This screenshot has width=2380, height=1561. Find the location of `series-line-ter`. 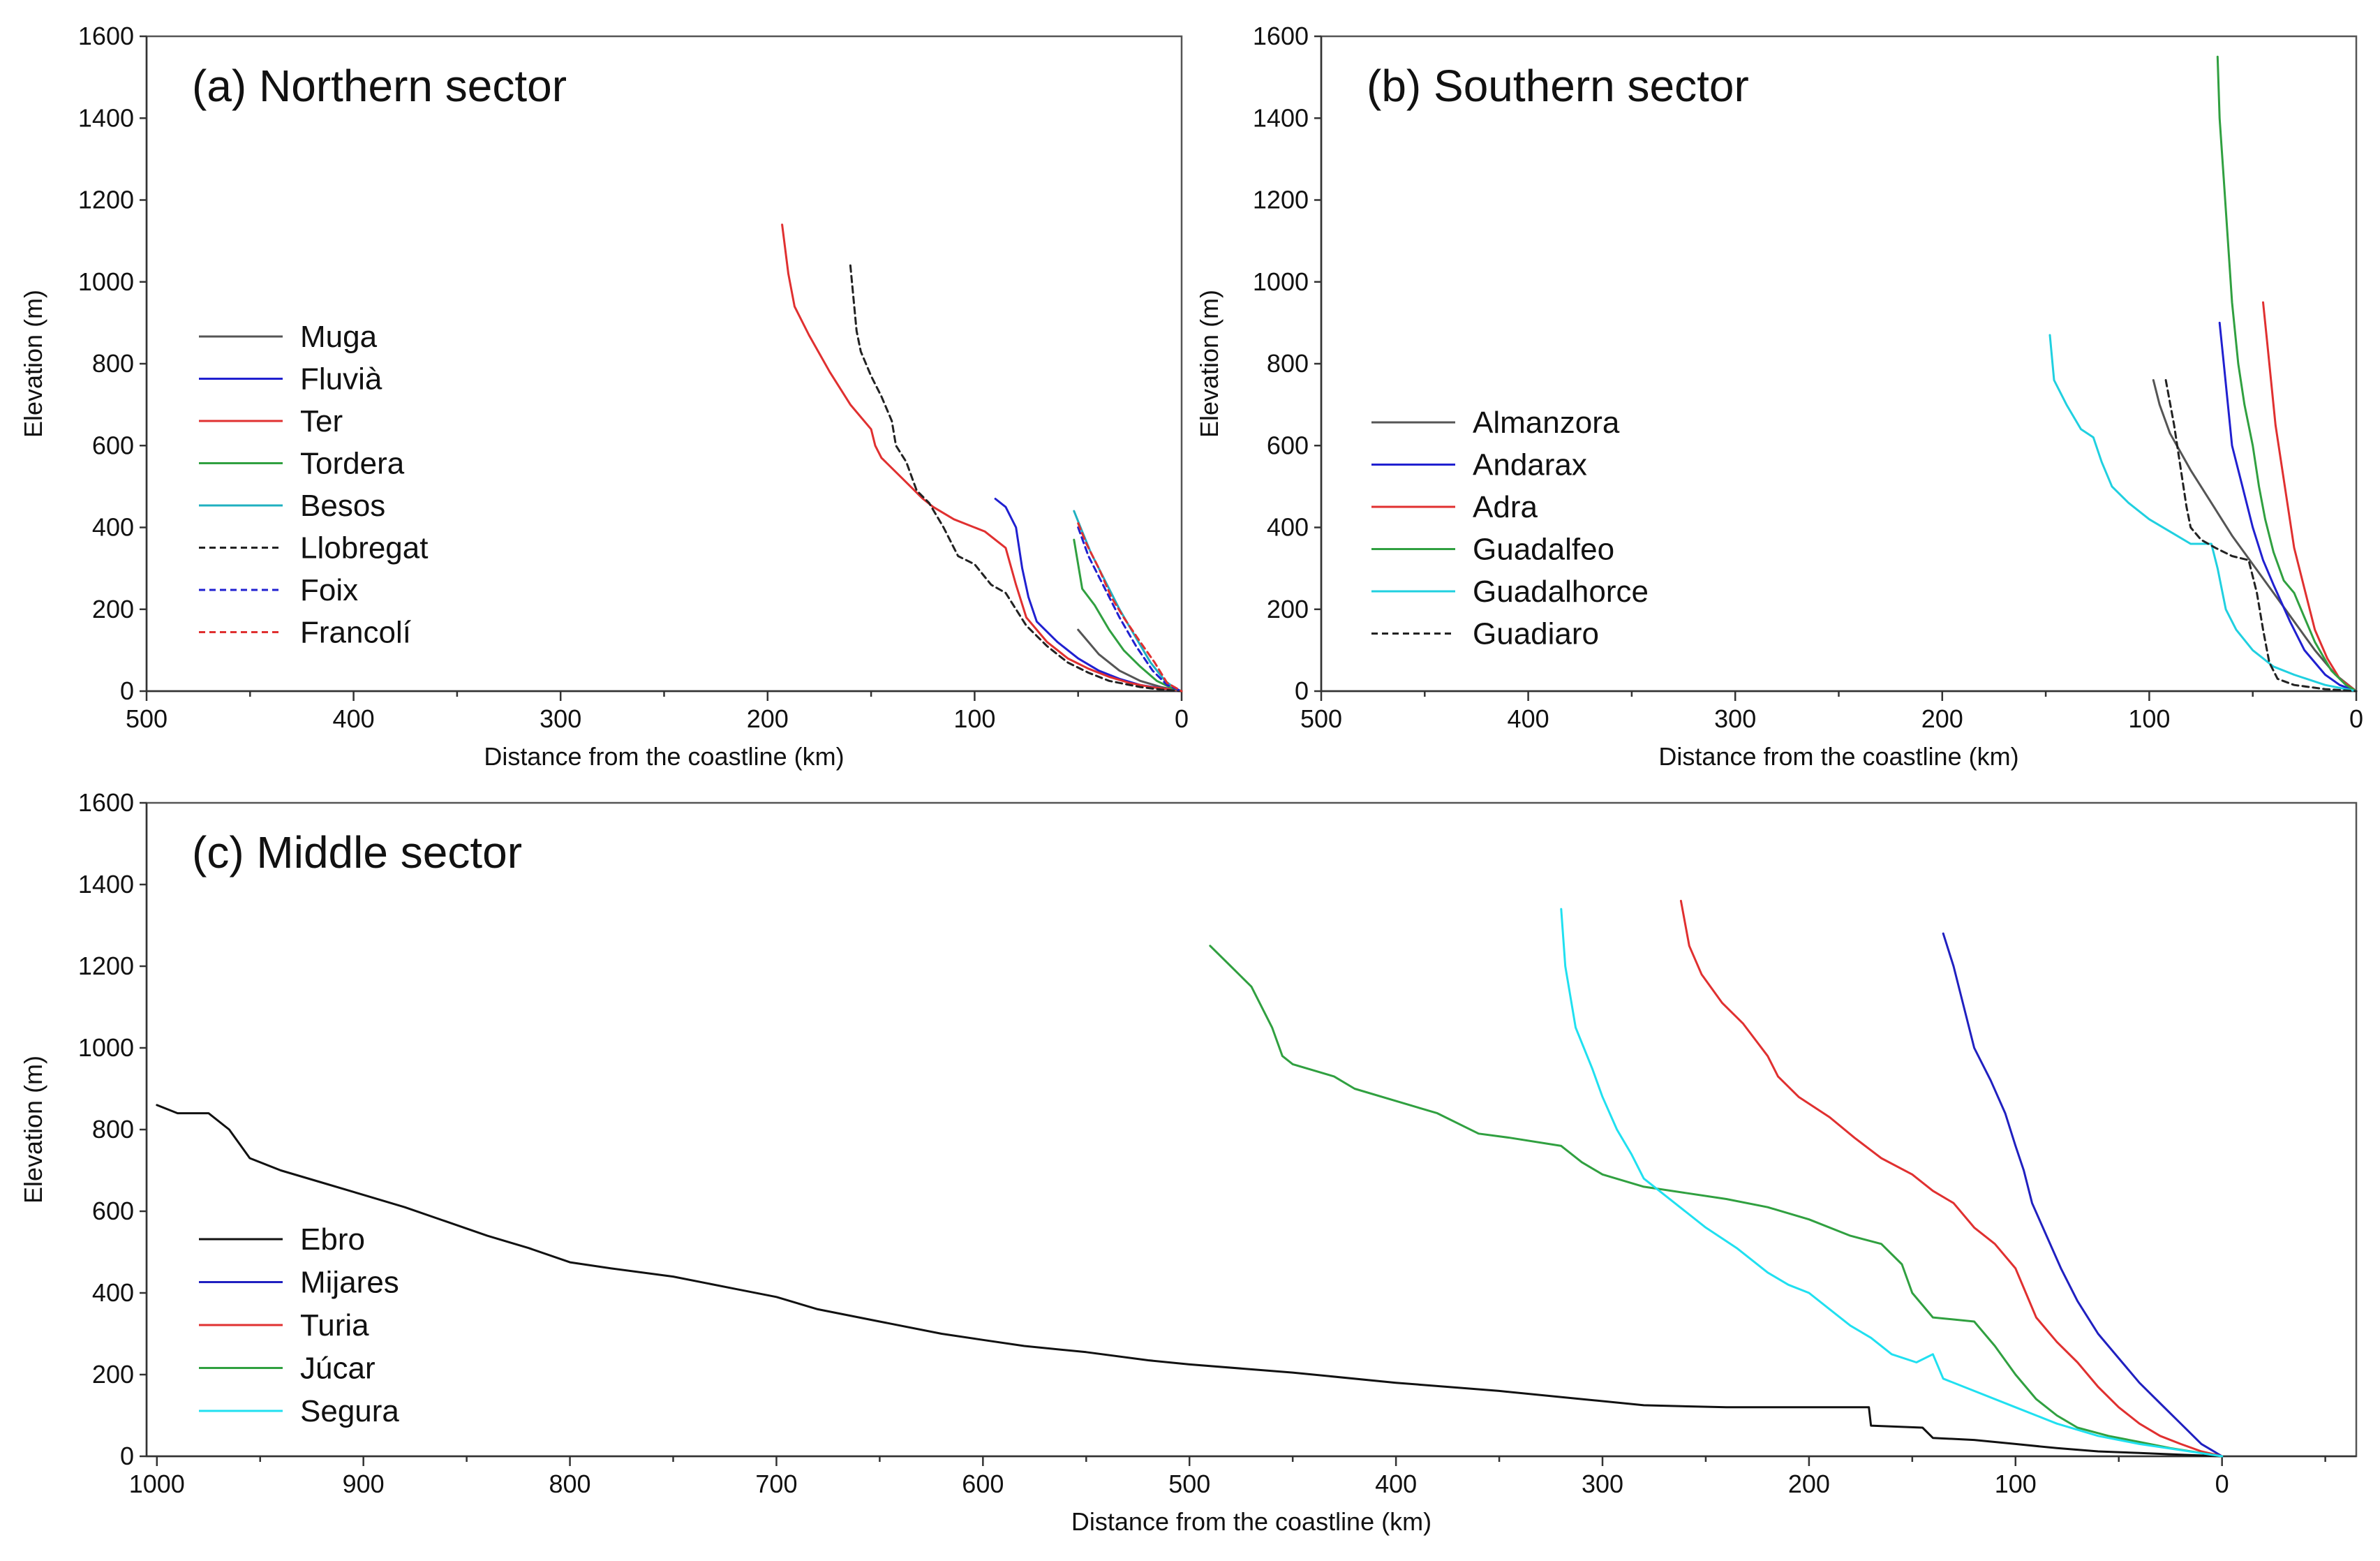

series-line-ter is located at coordinates (982, 458).